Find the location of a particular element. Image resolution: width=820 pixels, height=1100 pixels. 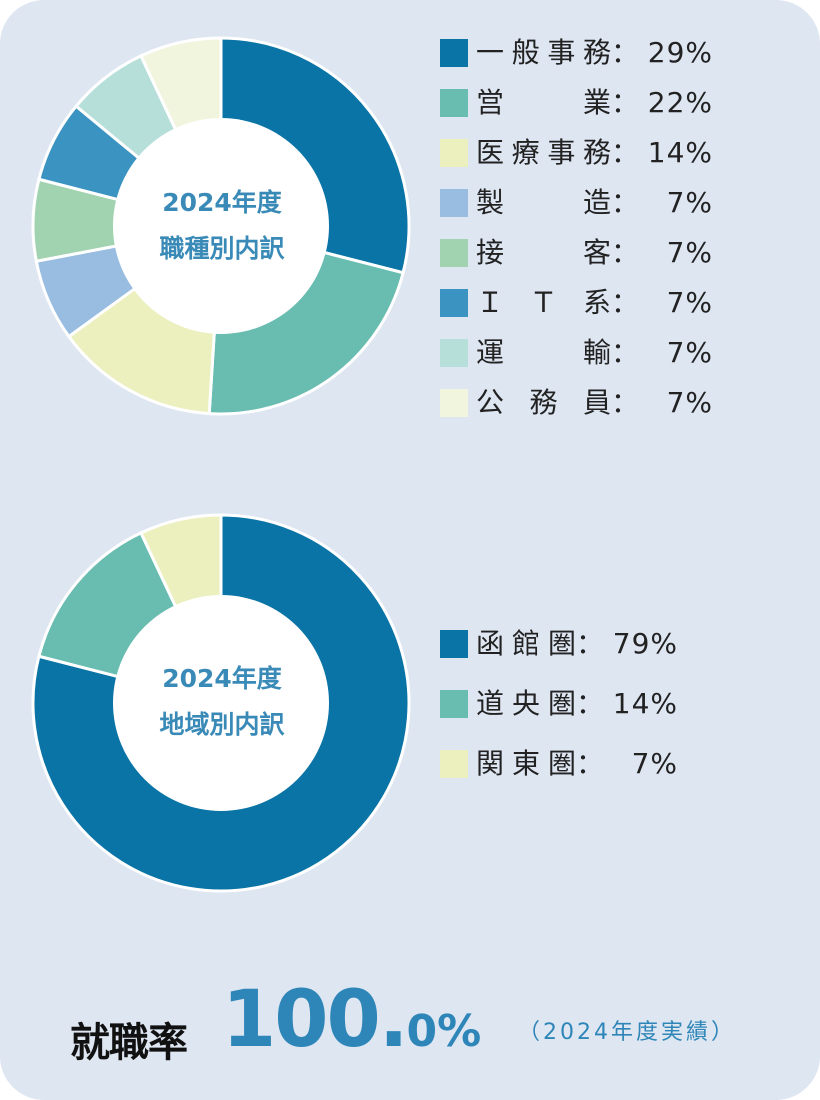

region-legend-value: 14% is located at coordinates (645, 703).